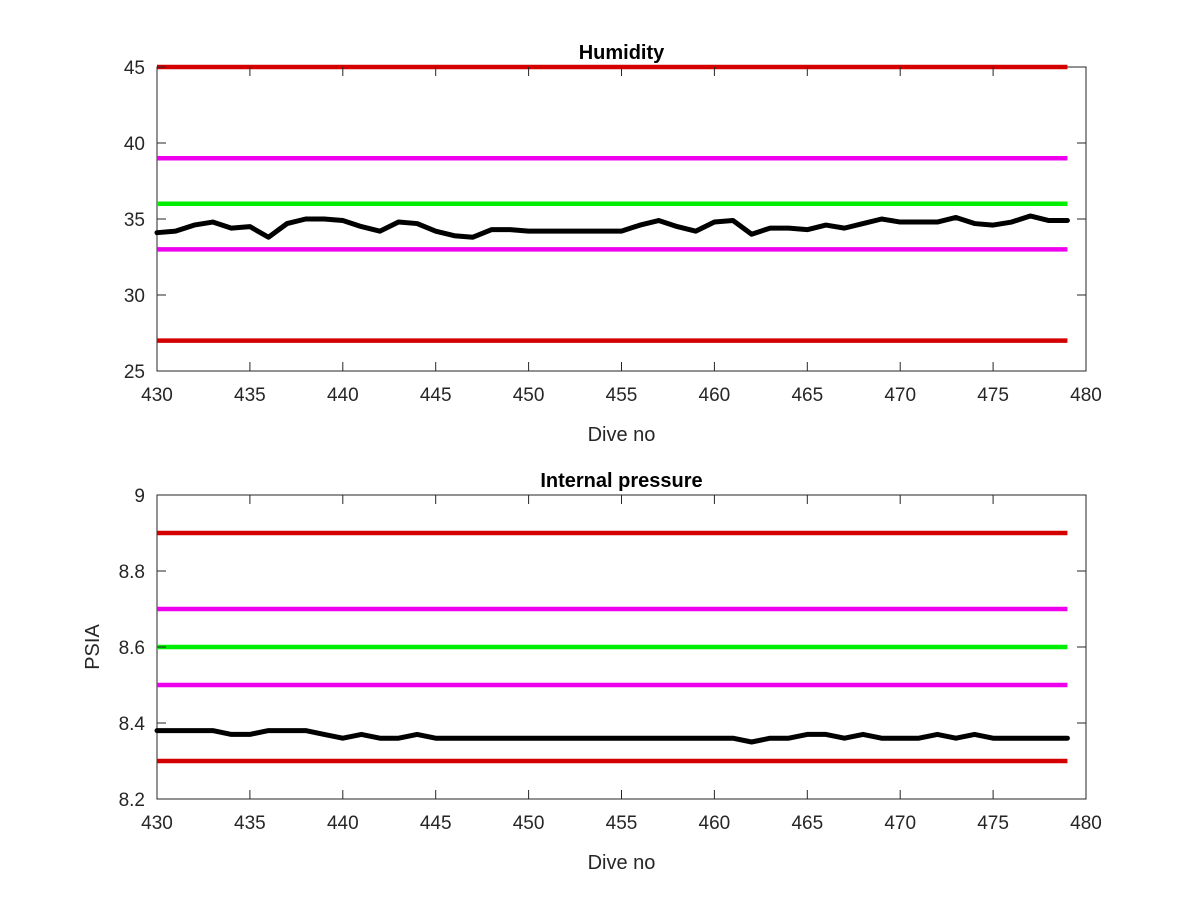 This screenshot has width=1200, height=900. Describe the element at coordinates (132, 572) in the screenshot. I see `y-tick-label: 8.8` at that location.